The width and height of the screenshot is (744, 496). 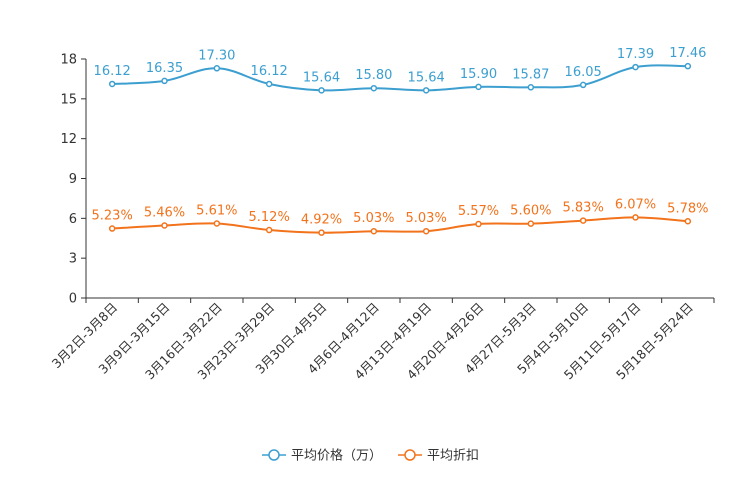 What do you see at coordinates (216, 55) in the screenshot?
I see `data-label: 17.30` at bounding box center [216, 55].